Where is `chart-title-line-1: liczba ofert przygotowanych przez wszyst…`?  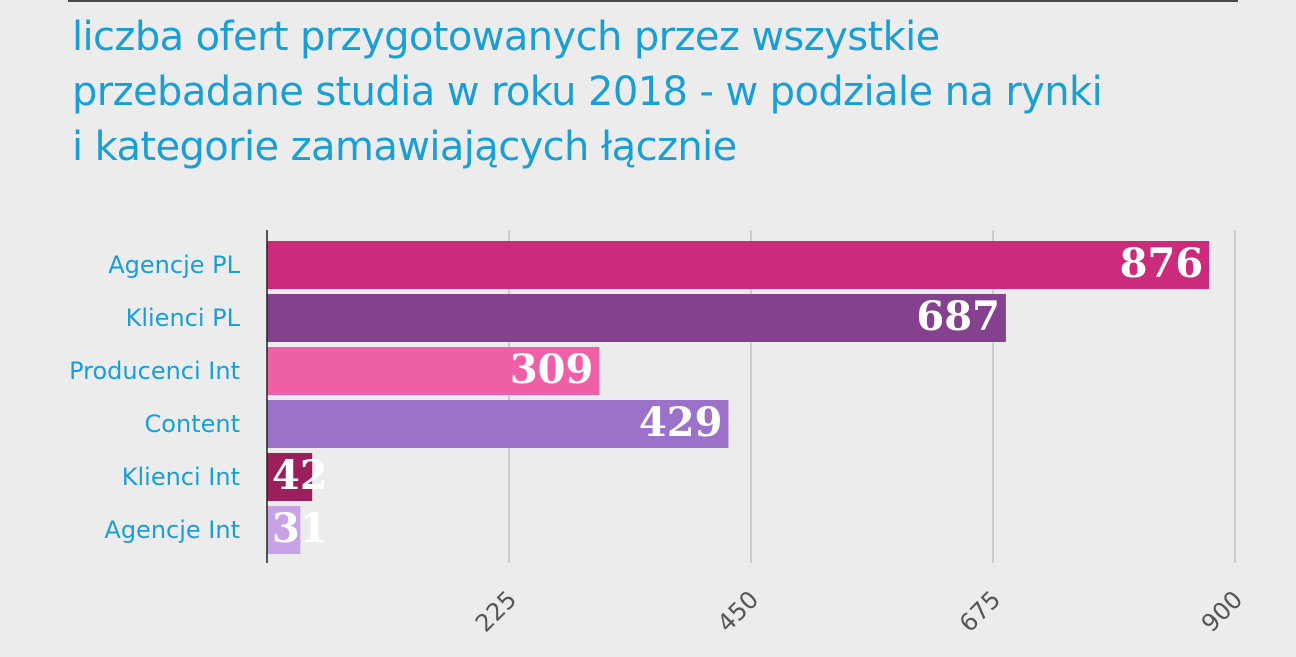
chart-title-line-1: liczba ofert przygotowanych przez wszyst… is located at coordinates (506, 37).